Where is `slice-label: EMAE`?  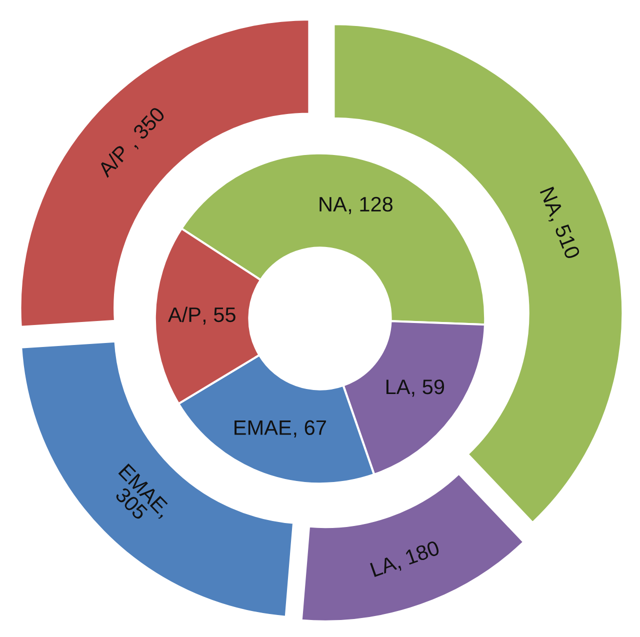
slice-label: EMAE is located at coordinates (263, 427).